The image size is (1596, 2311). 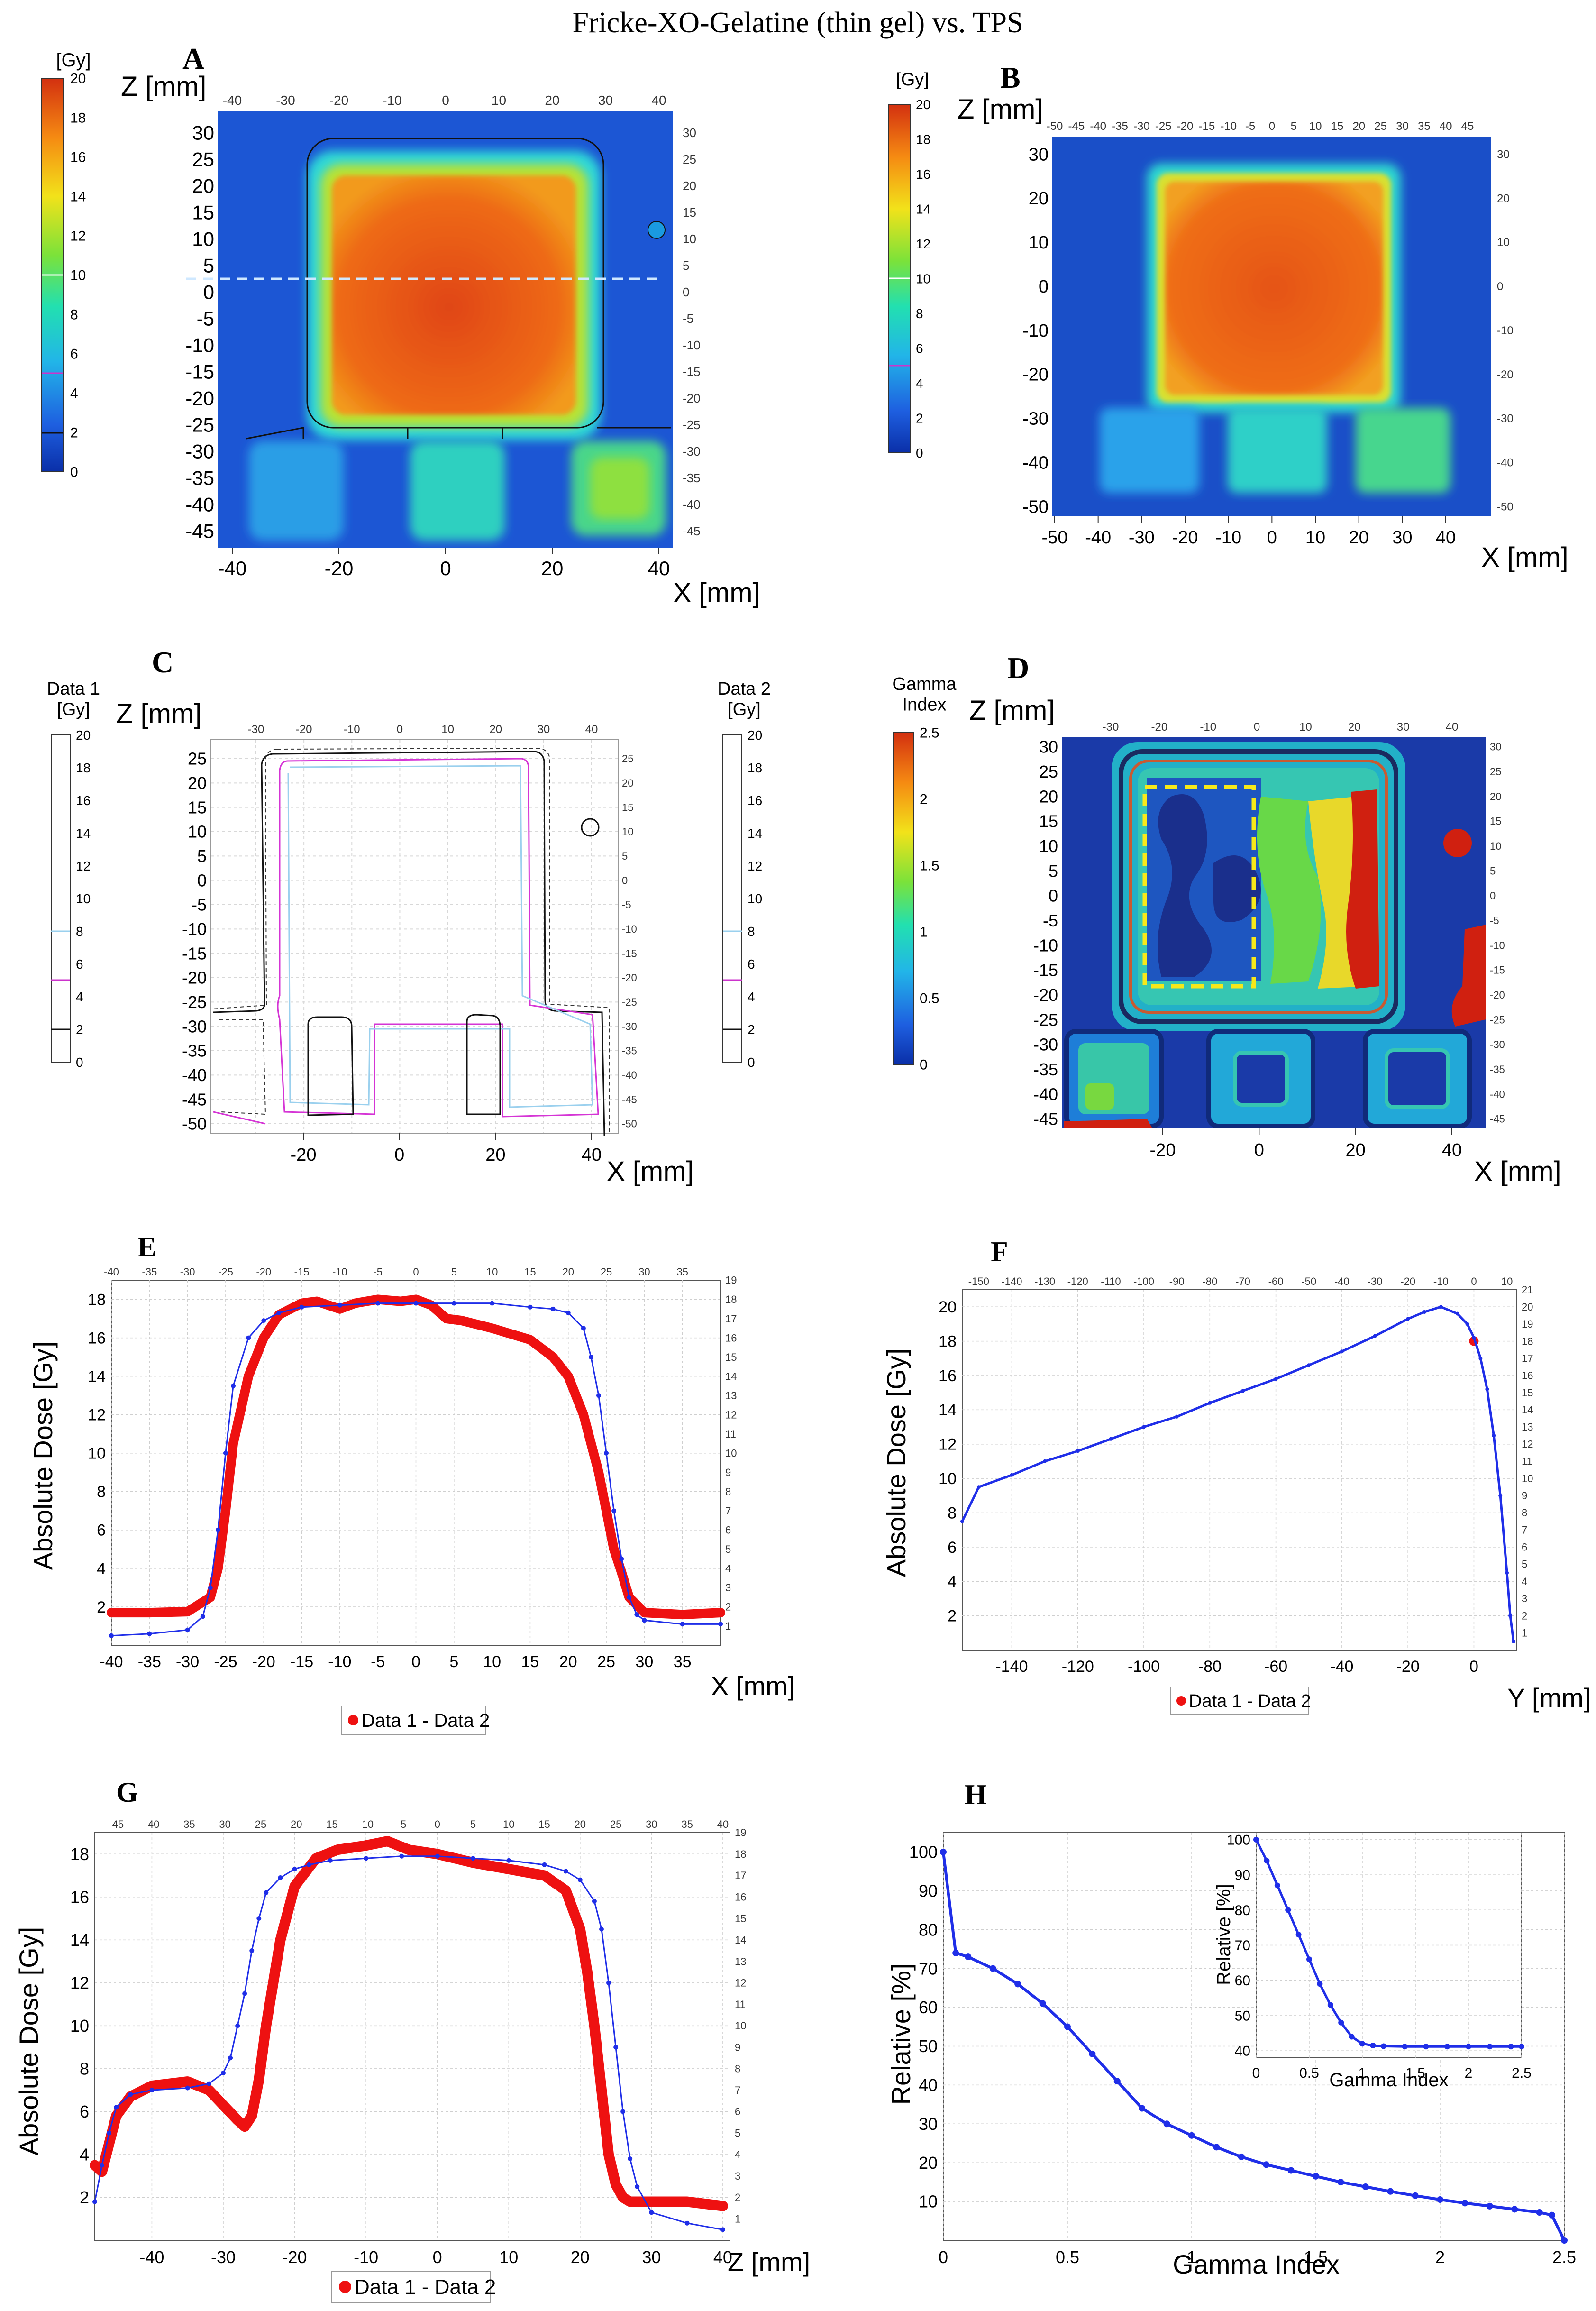 I want to click on y-tick-label: 18, so click(x=97, y=1300).